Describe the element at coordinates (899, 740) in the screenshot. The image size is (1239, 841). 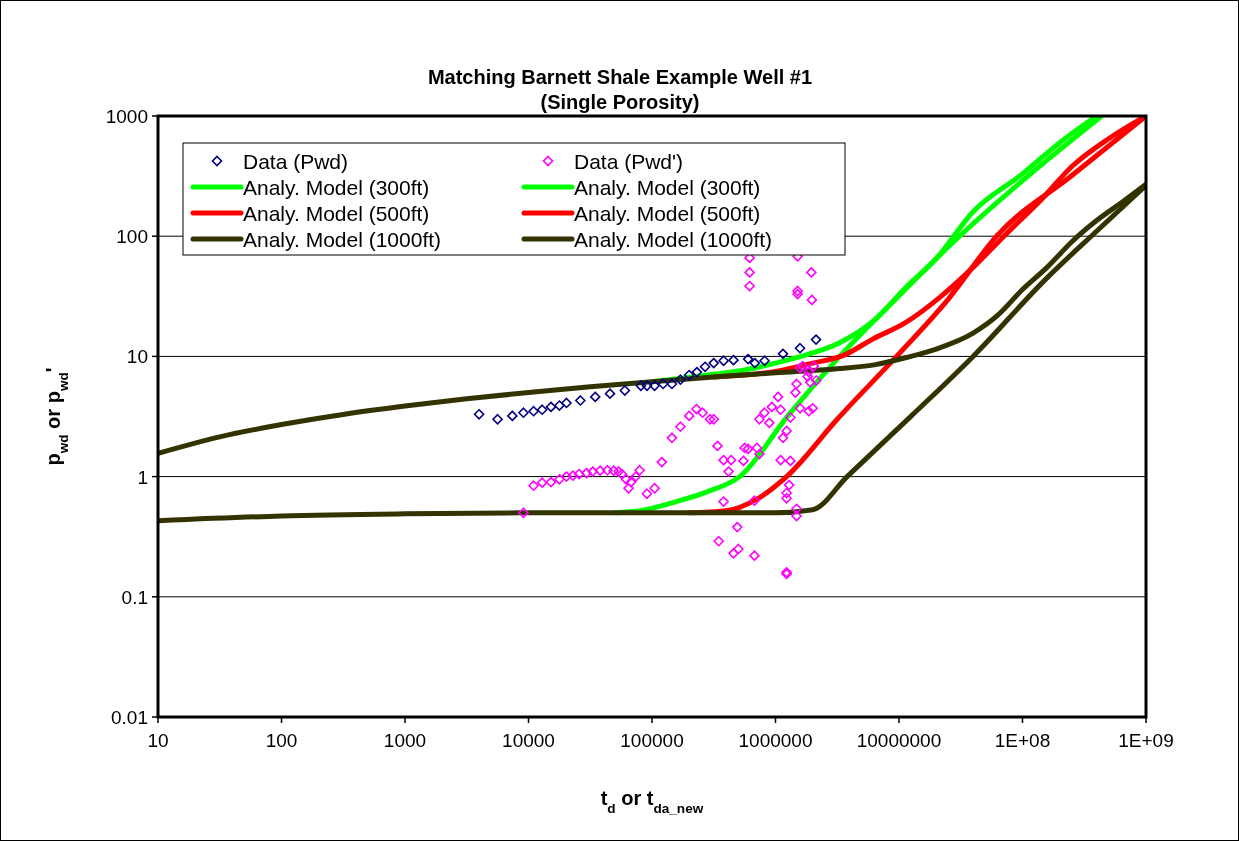
I see `x-tick-label: 10000000` at that location.